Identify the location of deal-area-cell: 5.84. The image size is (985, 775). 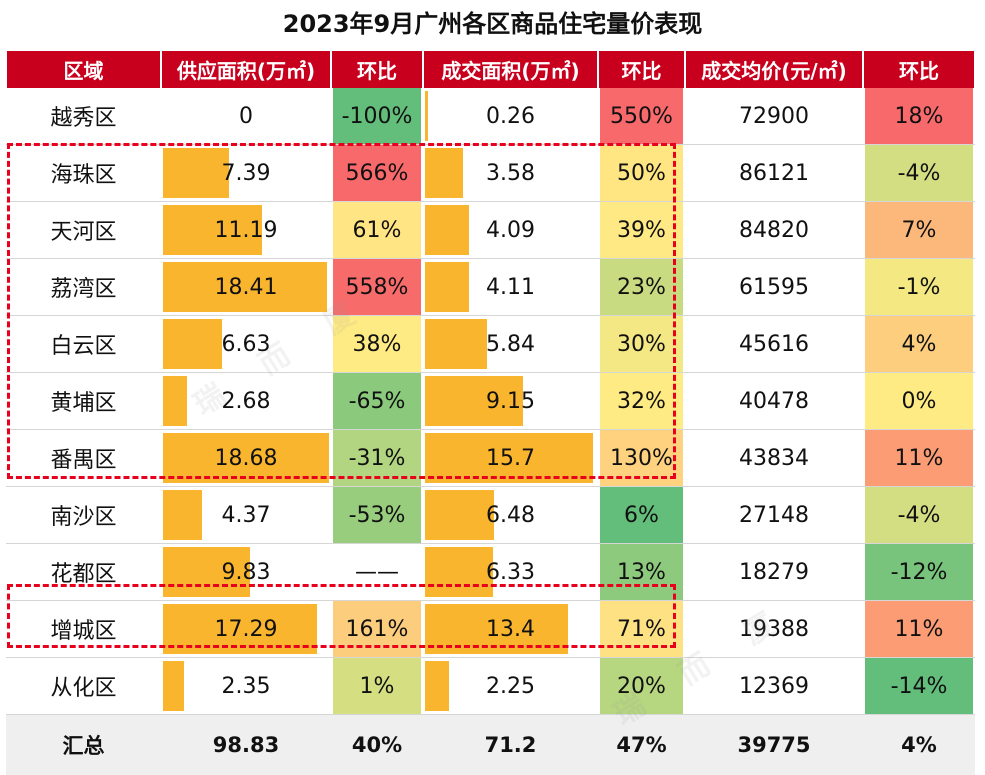
(510, 344).